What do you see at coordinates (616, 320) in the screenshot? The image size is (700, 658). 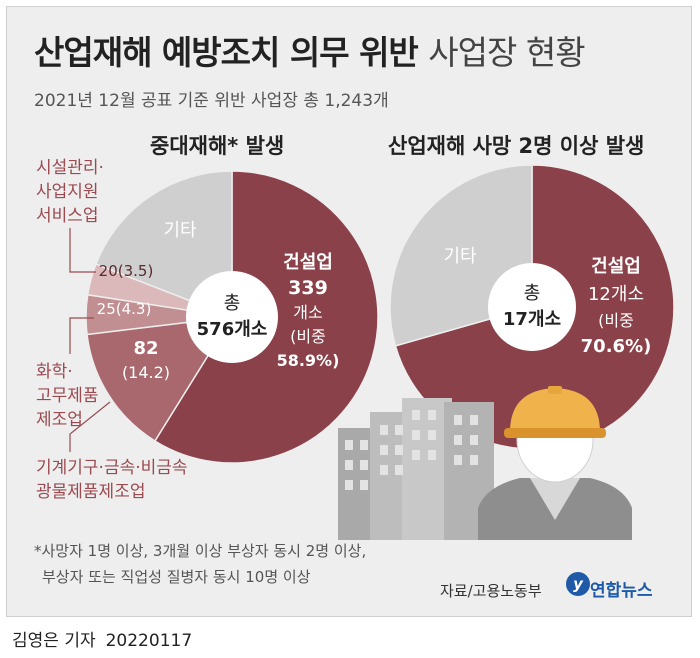 I see `slice2-share-label-construction: (비중` at bounding box center [616, 320].